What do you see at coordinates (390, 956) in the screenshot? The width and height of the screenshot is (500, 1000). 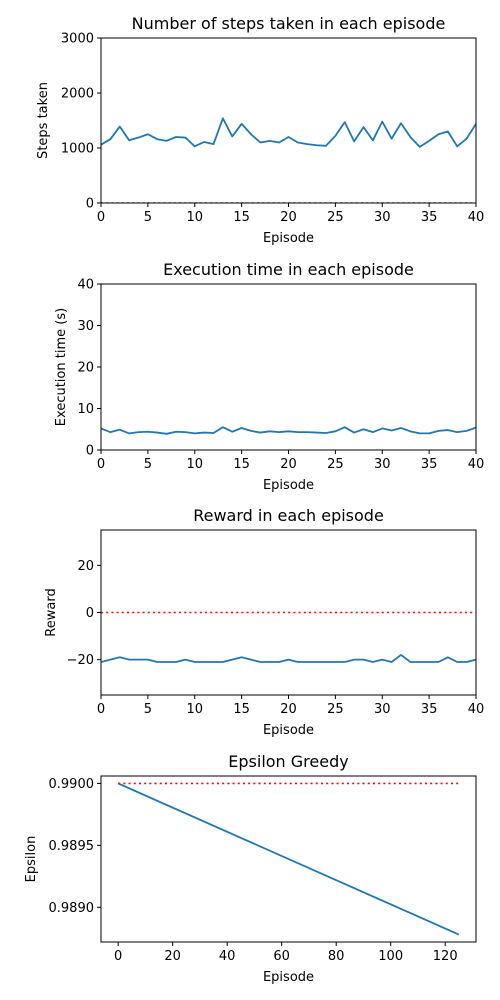 I see `x-tick-label: 100` at bounding box center [390, 956].